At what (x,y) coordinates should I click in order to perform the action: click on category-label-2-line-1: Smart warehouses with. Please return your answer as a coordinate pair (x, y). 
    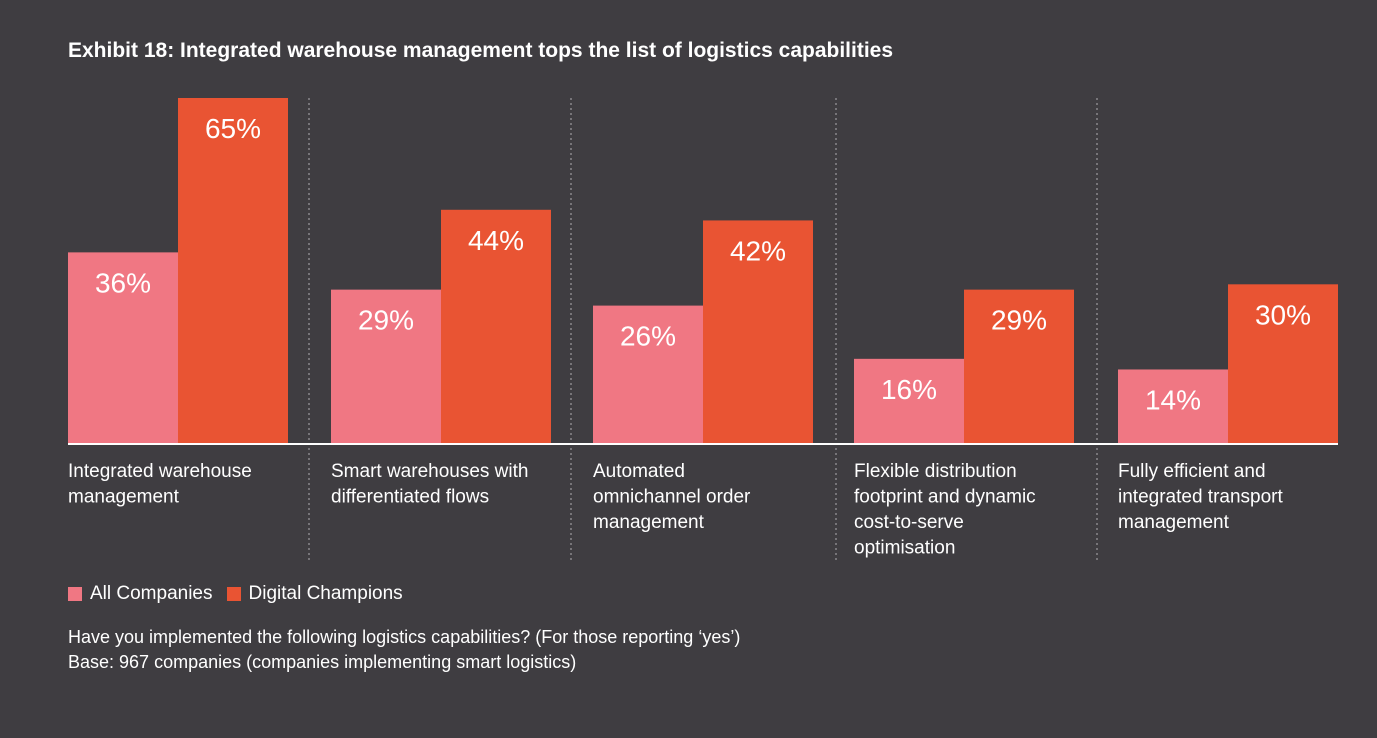
    Looking at the image, I should click on (429, 471).